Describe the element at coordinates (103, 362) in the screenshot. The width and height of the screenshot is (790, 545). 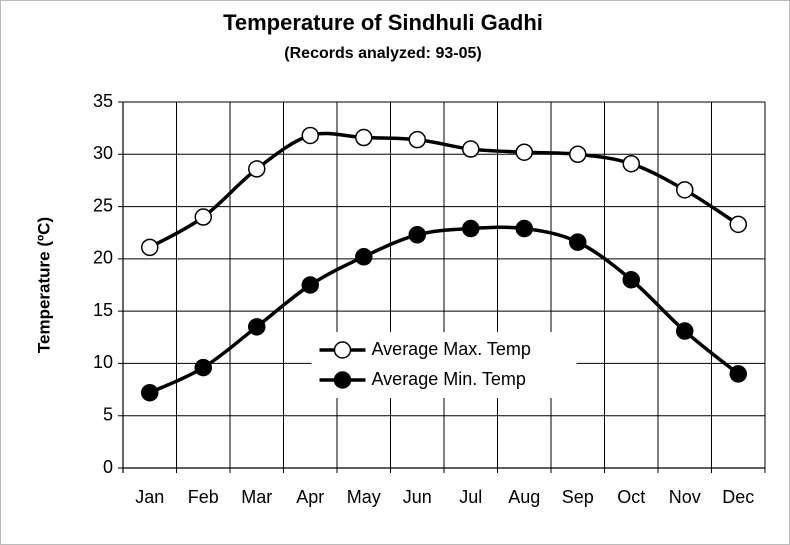
I see `y-tick-label: 10` at that location.